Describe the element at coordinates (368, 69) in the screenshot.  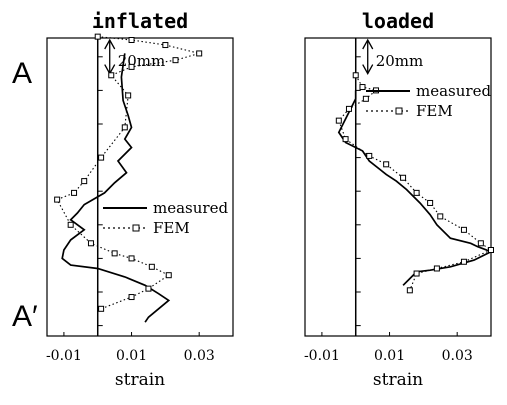
I see `scale-bar-arrow-down` at that location.